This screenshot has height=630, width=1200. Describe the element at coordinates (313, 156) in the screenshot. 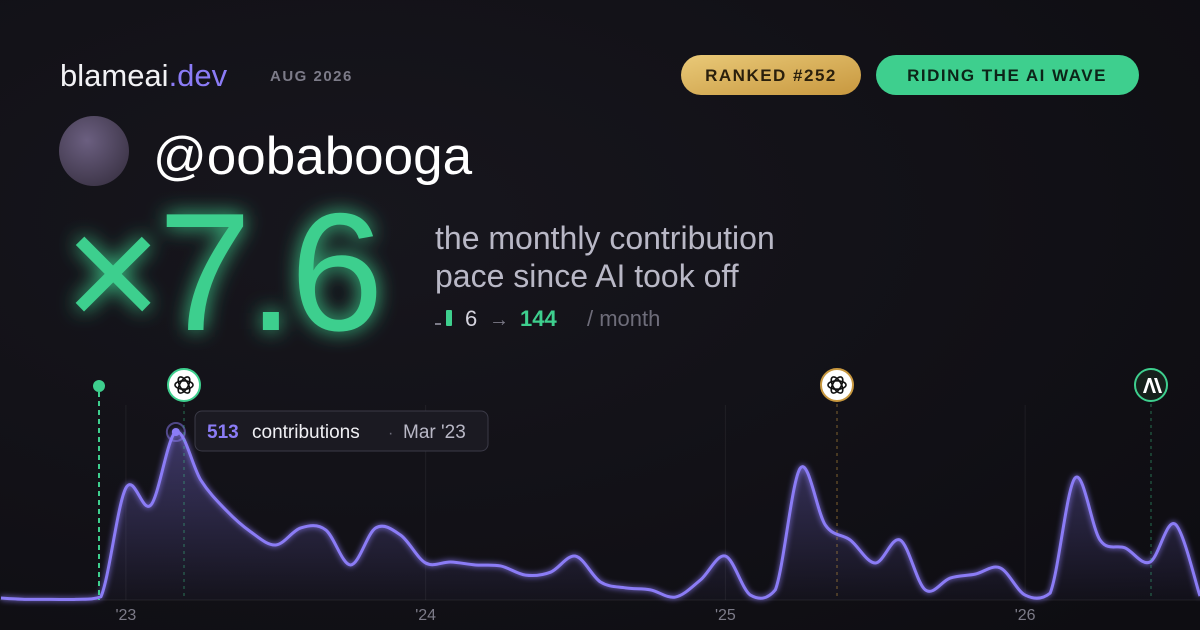

I see `handle: @oobabooga` at that location.